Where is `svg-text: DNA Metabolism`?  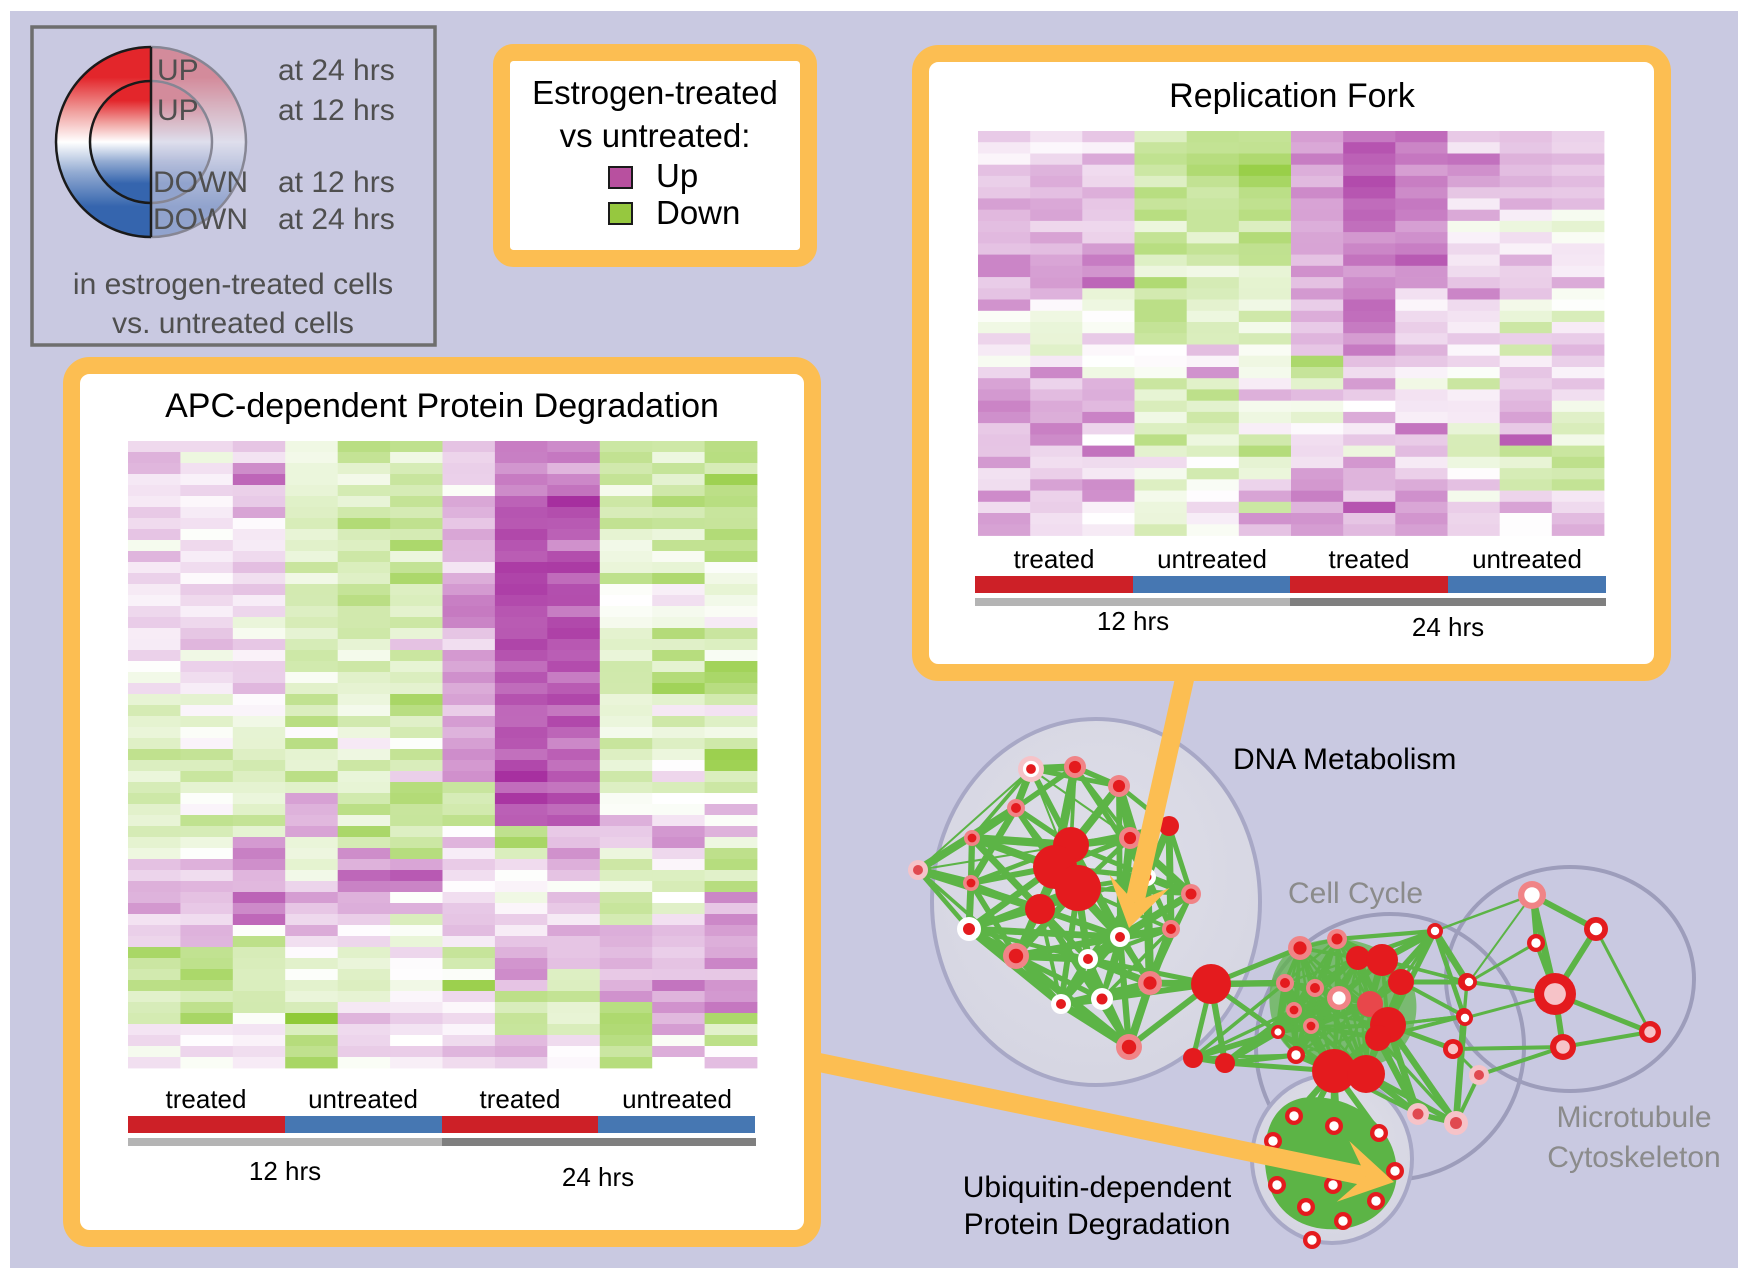
svg-text: DNA Metabolism is located at coordinates (1344, 759).